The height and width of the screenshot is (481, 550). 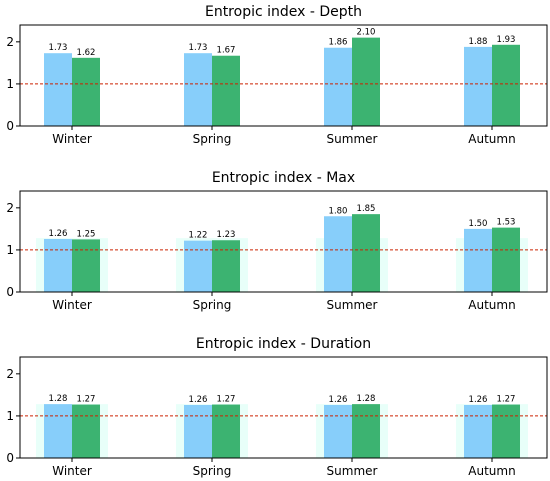 I want to click on data-label: 1.62, so click(x=86, y=53).